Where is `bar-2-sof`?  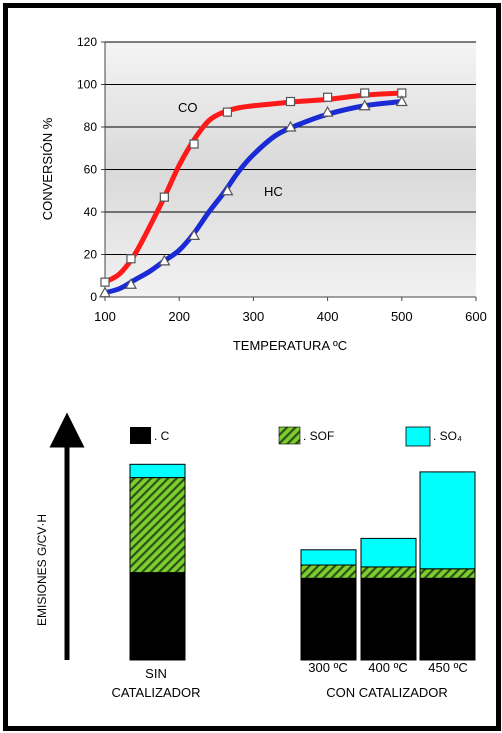
bar-2-sof is located at coordinates (388, 572).